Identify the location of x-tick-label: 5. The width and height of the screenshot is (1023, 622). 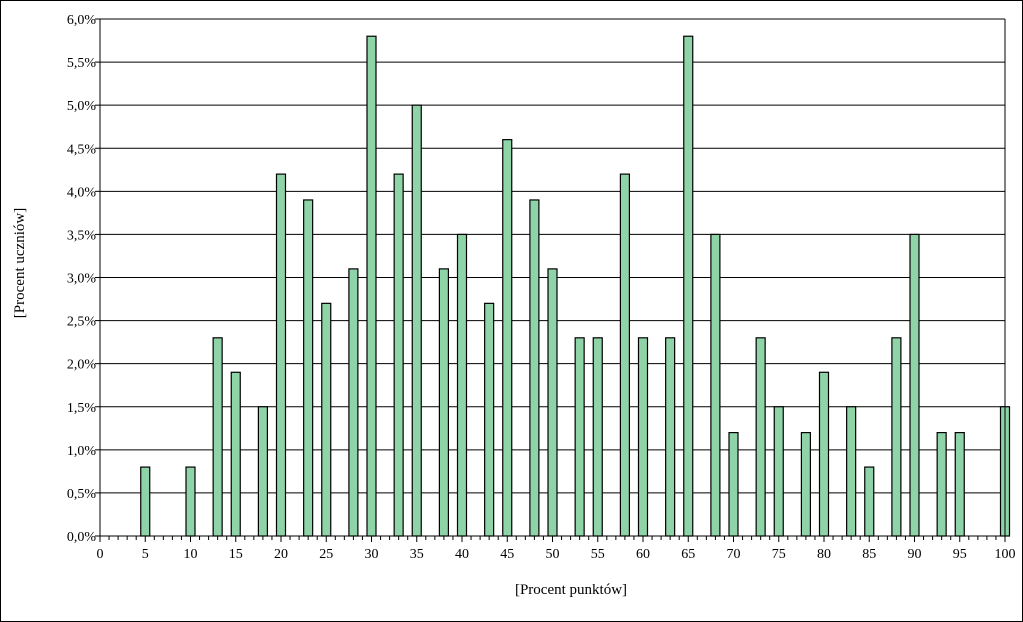
(145, 554).